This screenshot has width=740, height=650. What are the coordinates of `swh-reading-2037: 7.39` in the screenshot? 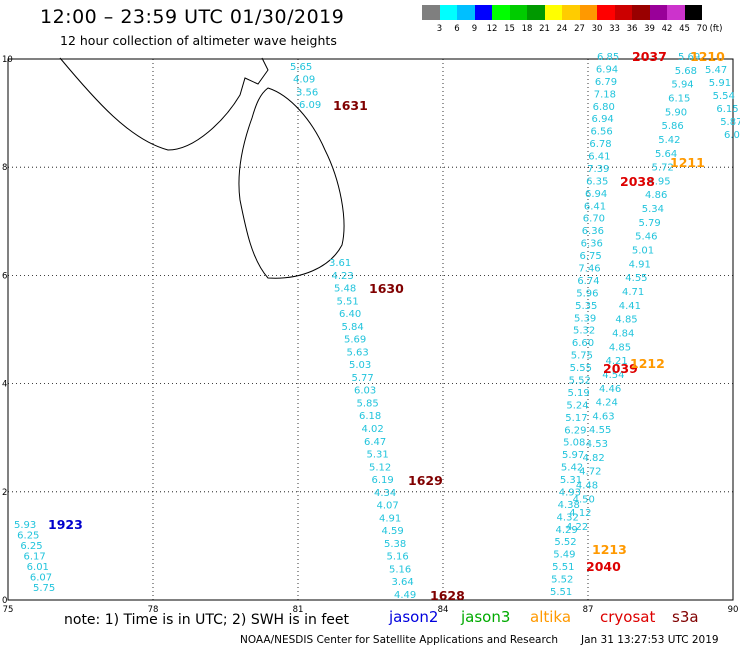 It's located at (598, 169).